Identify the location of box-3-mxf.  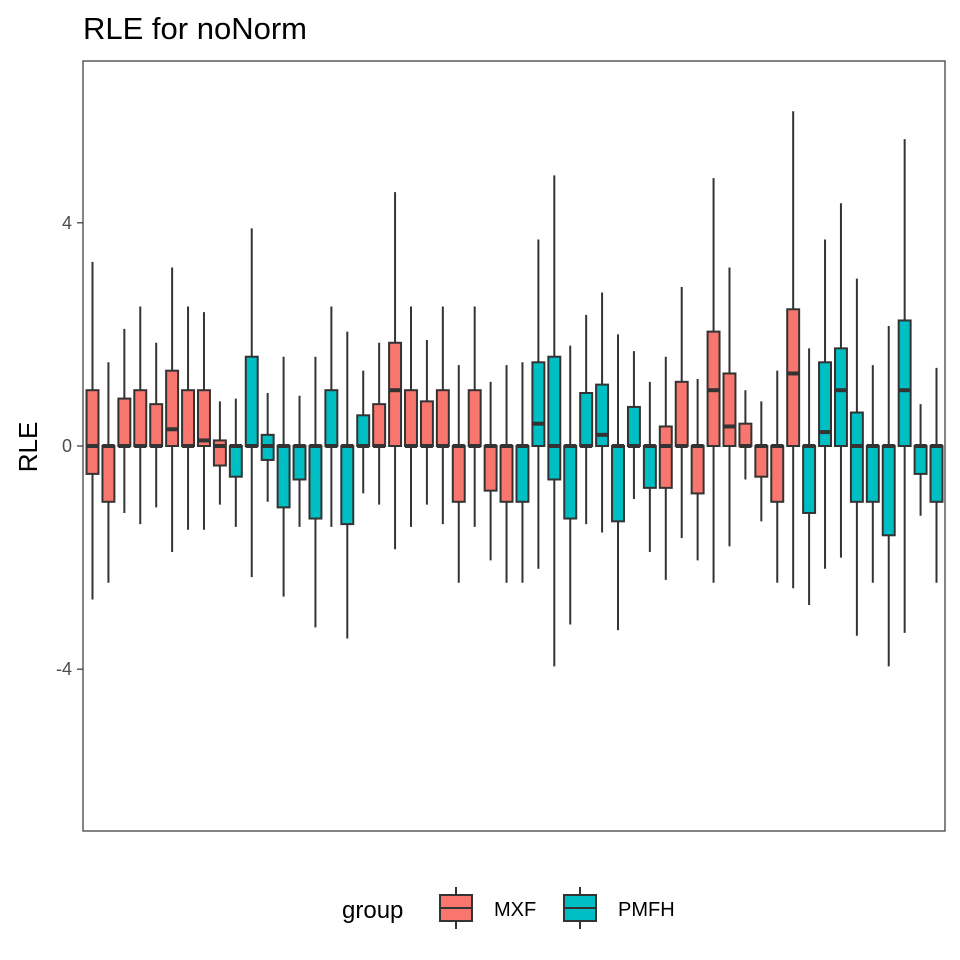
(124, 420).